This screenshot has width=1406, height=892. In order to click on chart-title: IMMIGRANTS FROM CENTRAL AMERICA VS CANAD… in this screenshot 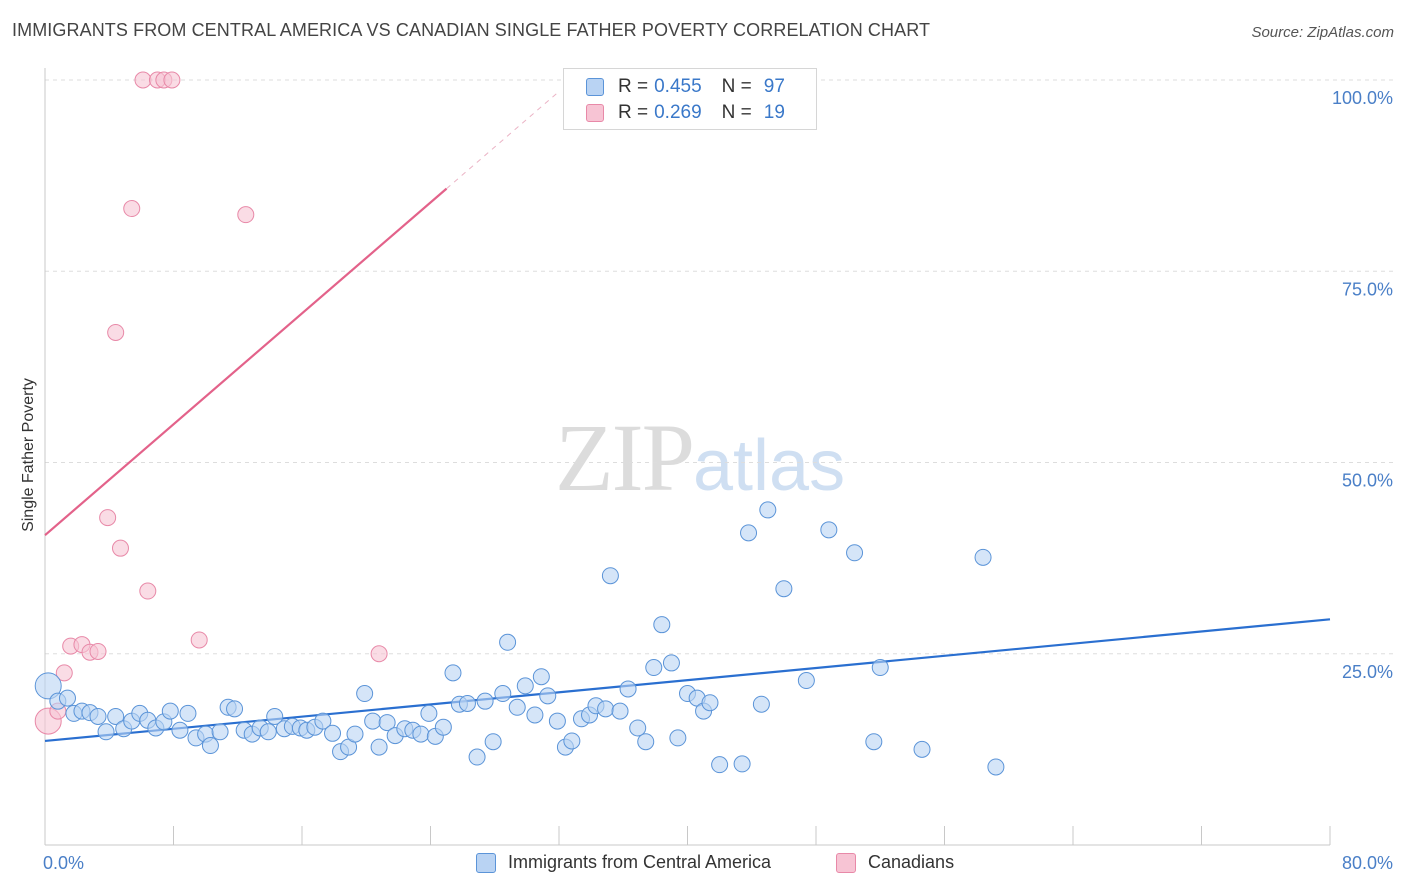, I will do `click(471, 30)`.